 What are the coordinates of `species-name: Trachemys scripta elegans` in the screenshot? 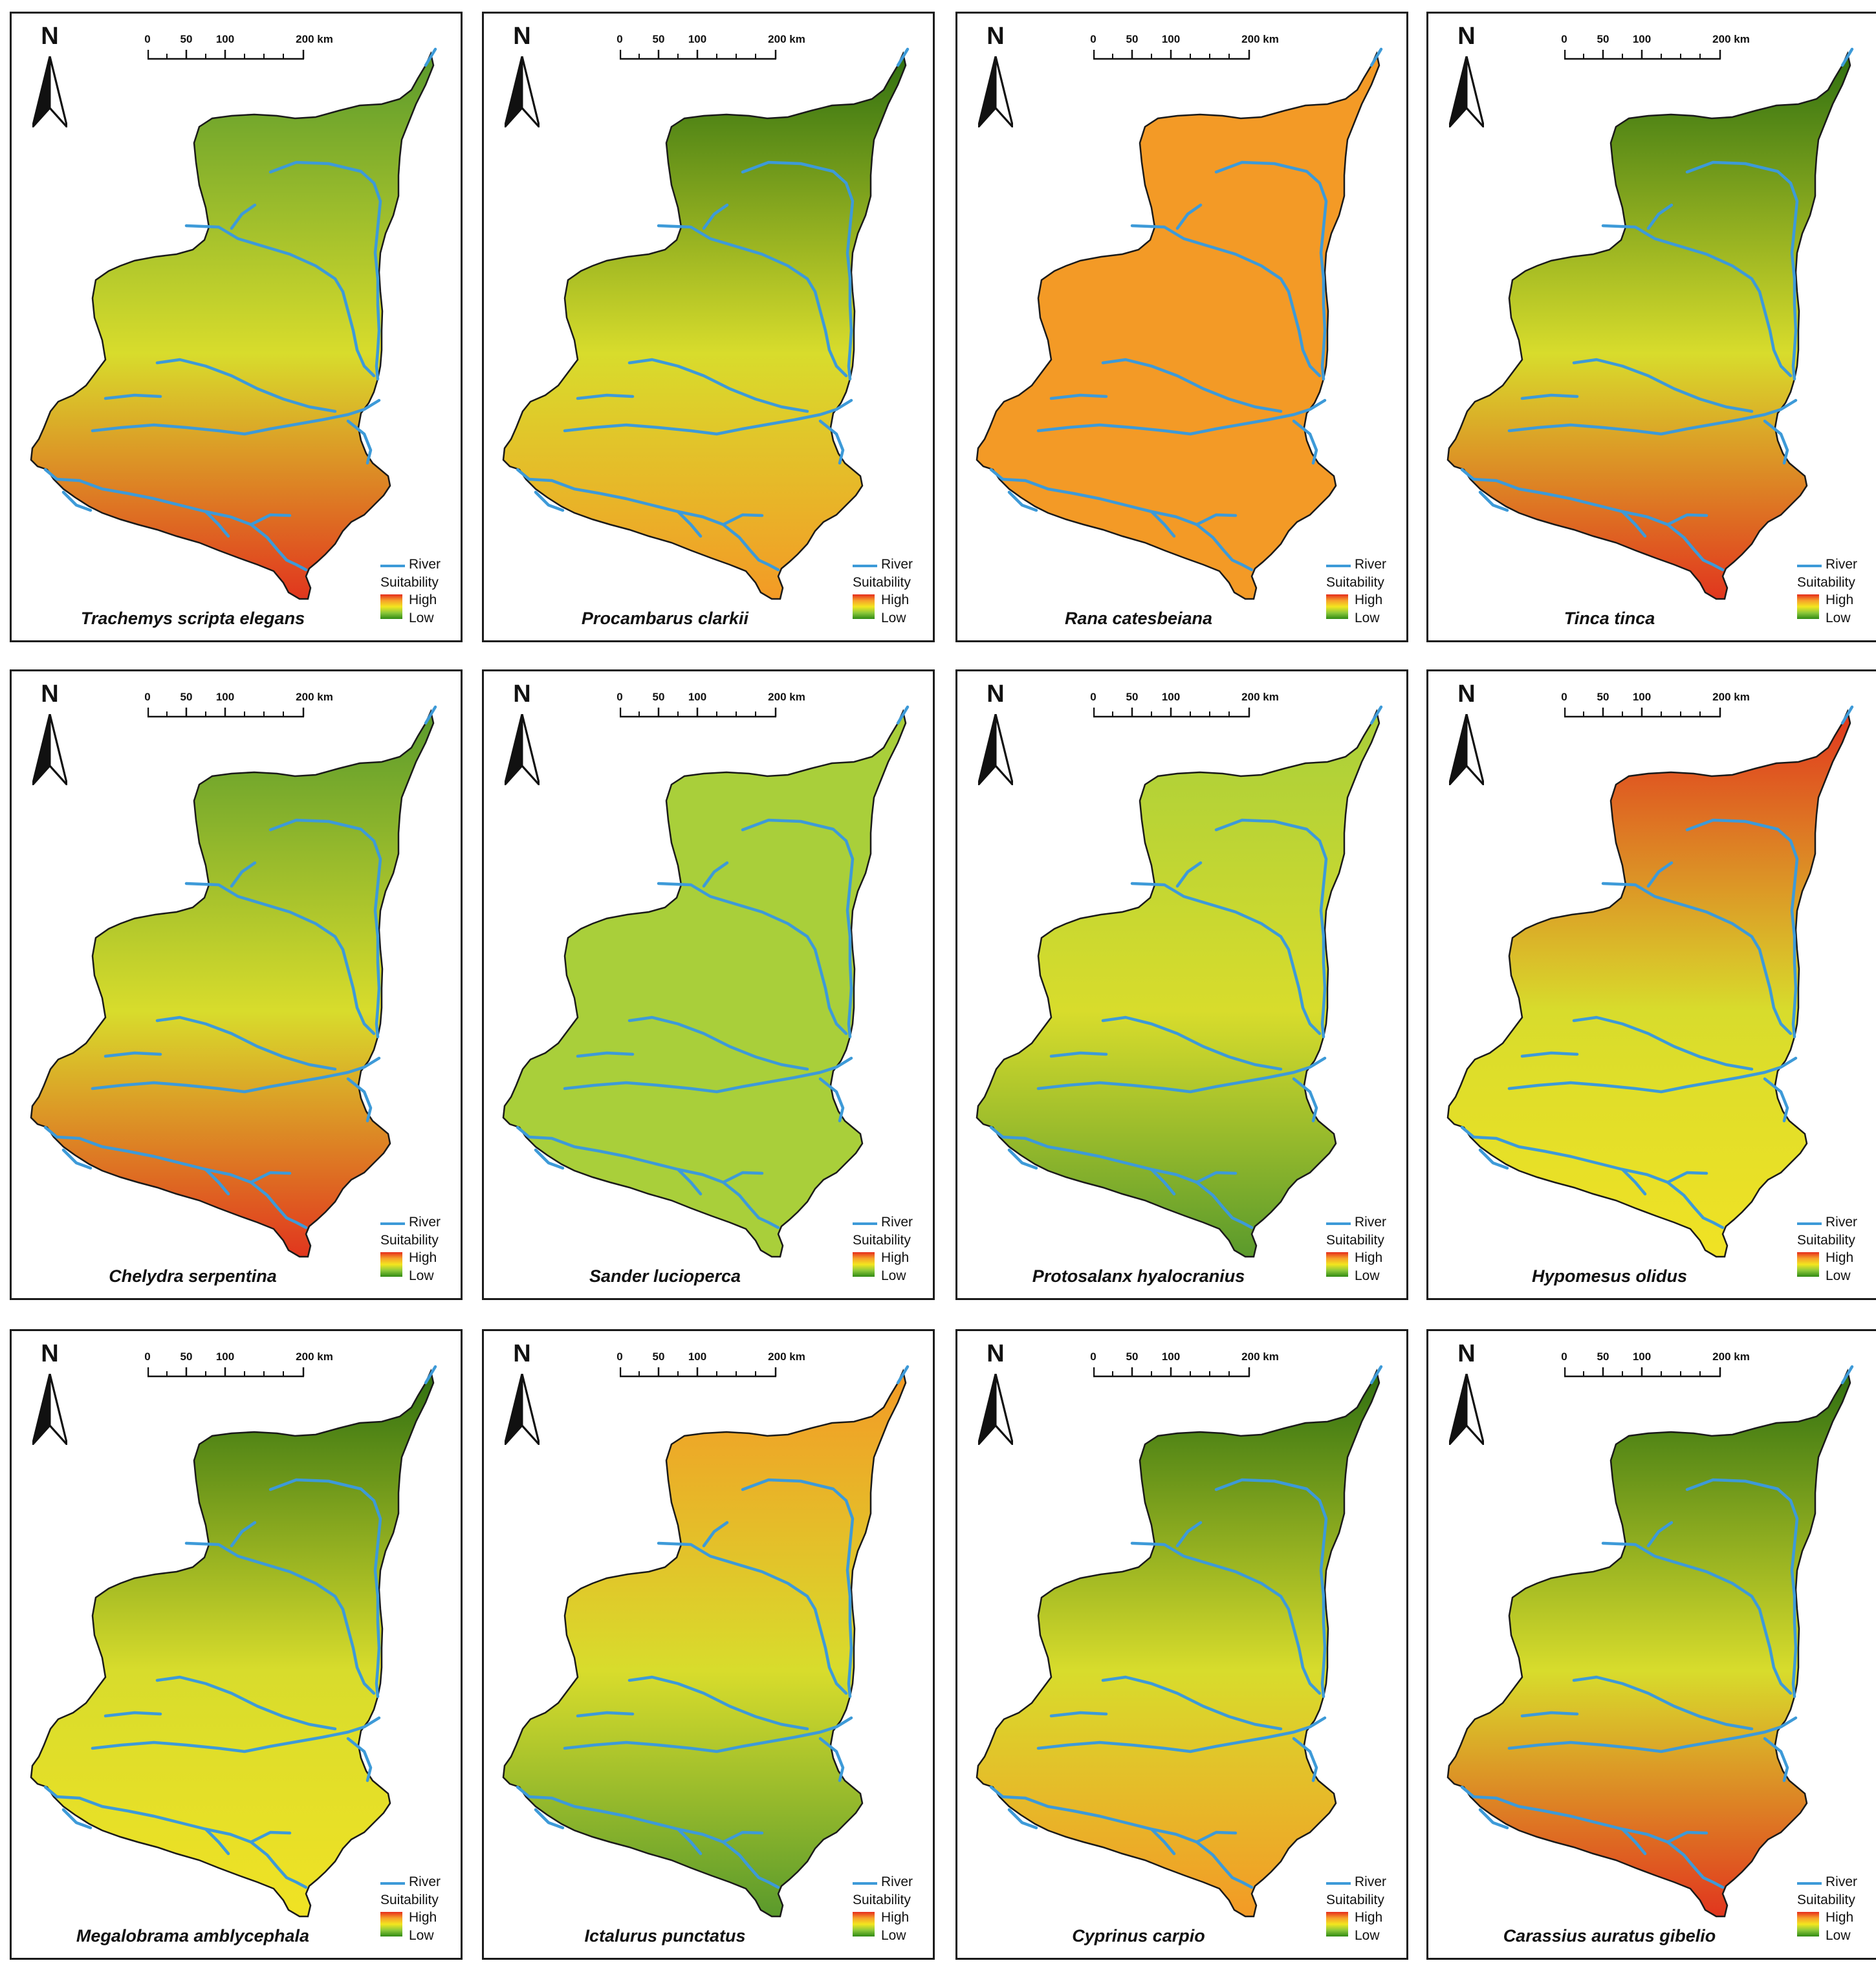 It's located at (192, 618).